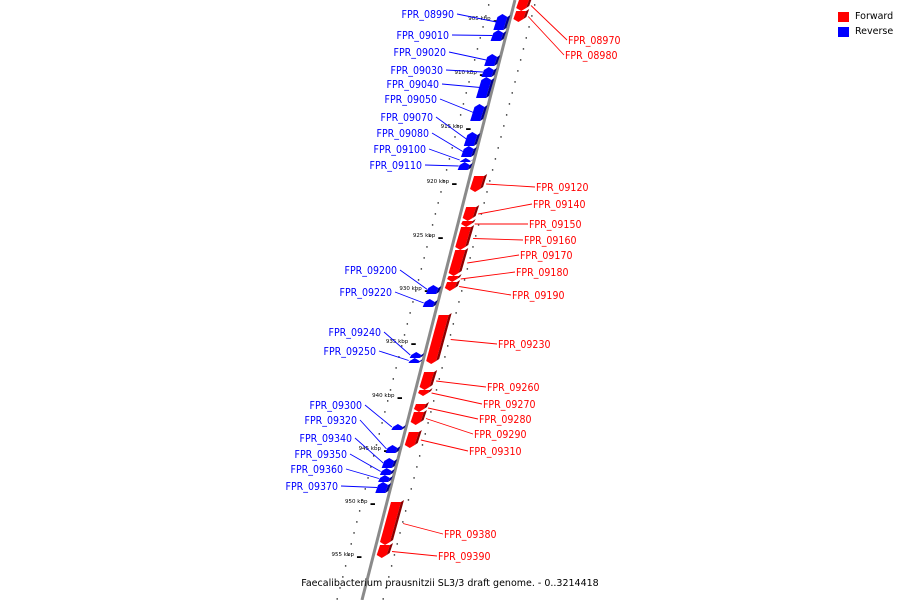  Describe the element at coordinates (326, 439) in the screenshot. I see `gene-label-fpr_09340: FPR_09340` at that location.